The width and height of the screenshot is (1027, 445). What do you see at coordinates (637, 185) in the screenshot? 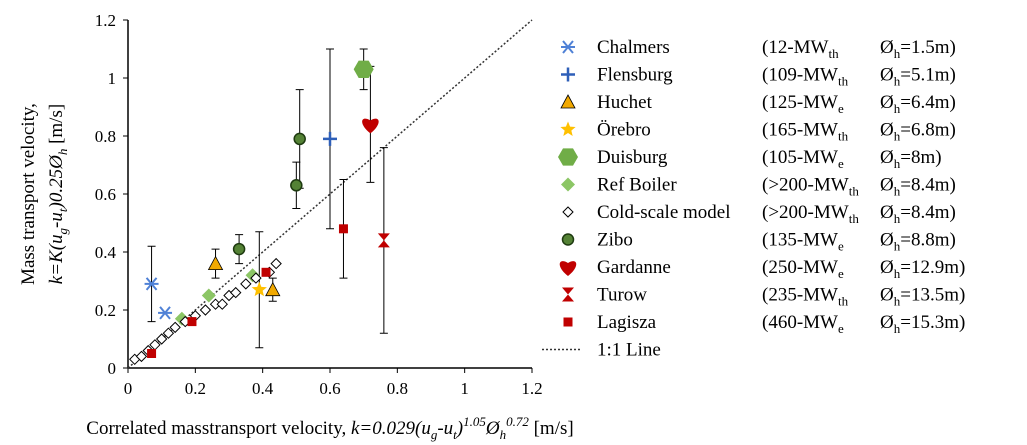
I see `legend-label: Ref Boiler` at bounding box center [637, 185].